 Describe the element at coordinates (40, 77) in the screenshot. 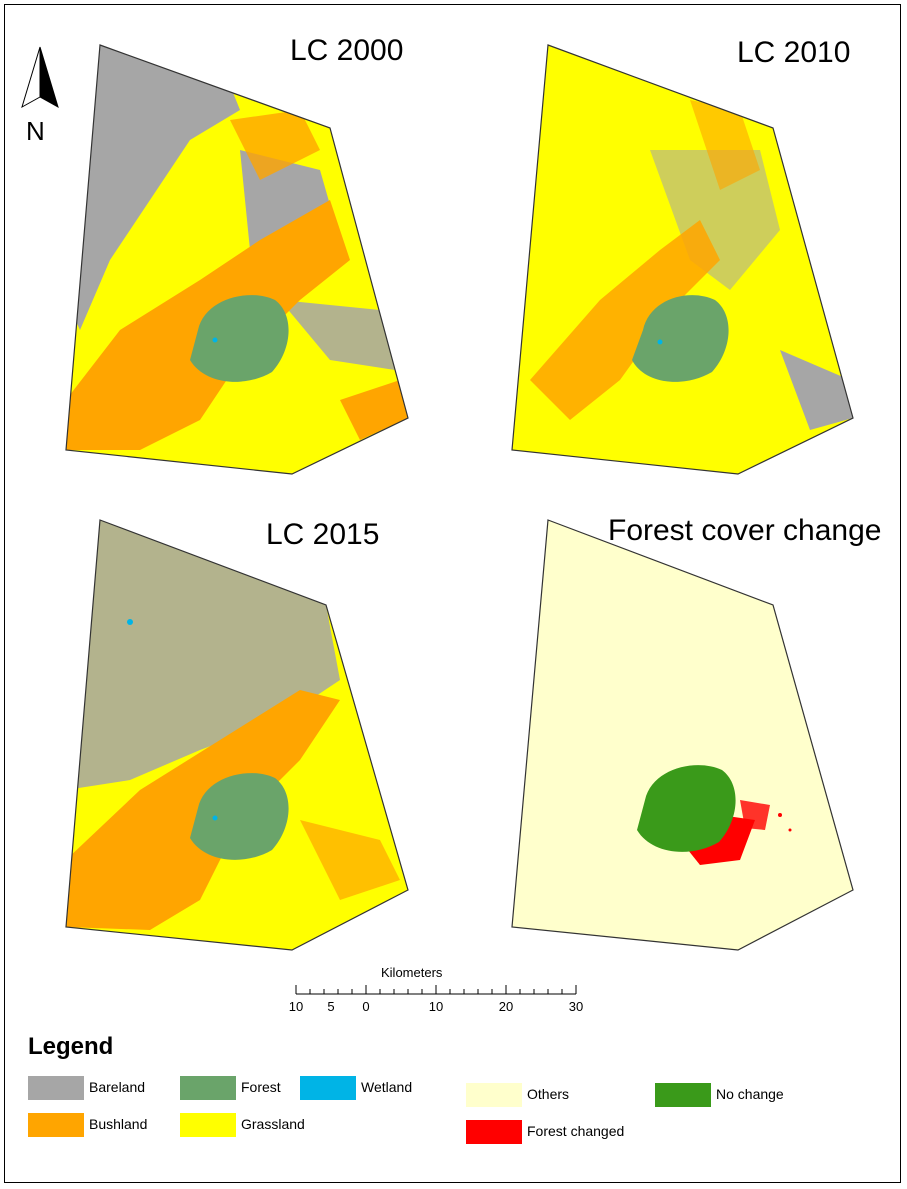

I see `north-arrow-icon` at that location.